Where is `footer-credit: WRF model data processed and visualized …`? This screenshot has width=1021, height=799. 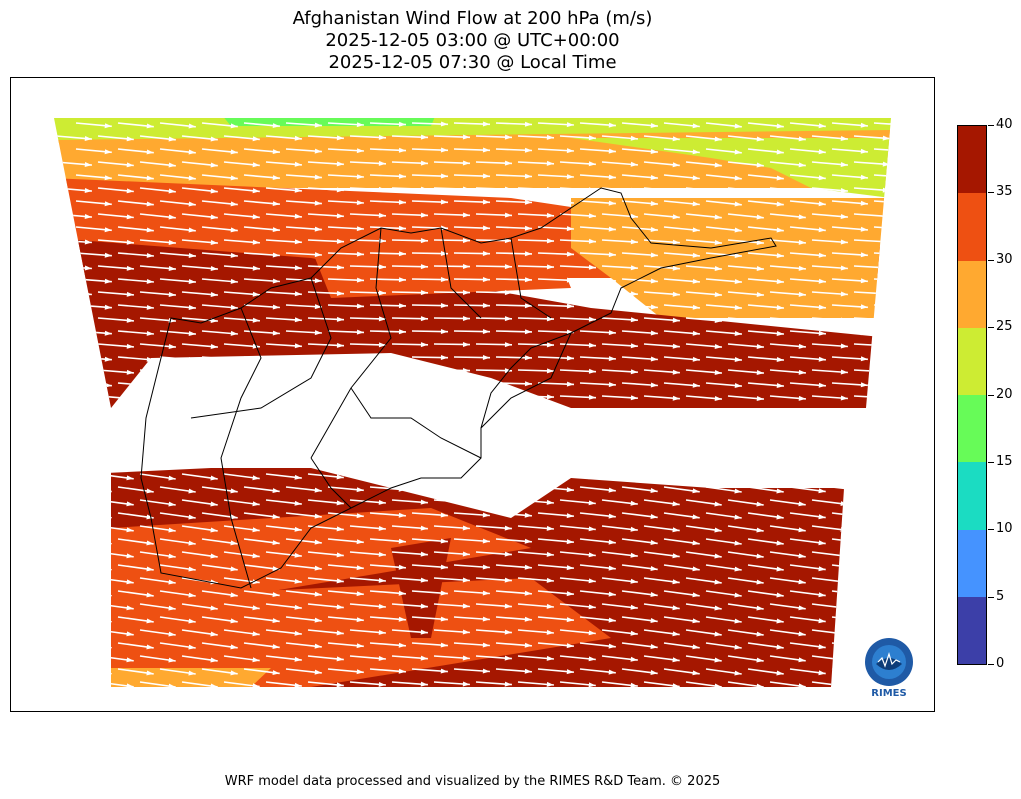
footer-credit: WRF model data processed and visualized … is located at coordinates (472, 781).